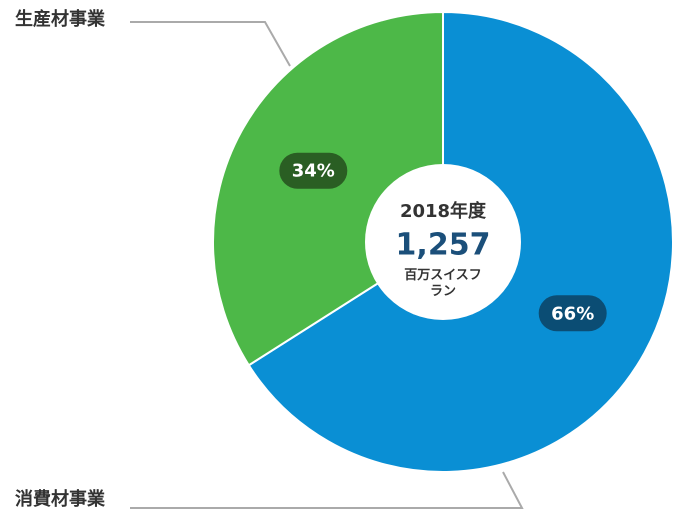 The image size is (680, 520). Describe the element at coordinates (443, 211) in the screenshot. I see `center-title: 2018年度` at that location.